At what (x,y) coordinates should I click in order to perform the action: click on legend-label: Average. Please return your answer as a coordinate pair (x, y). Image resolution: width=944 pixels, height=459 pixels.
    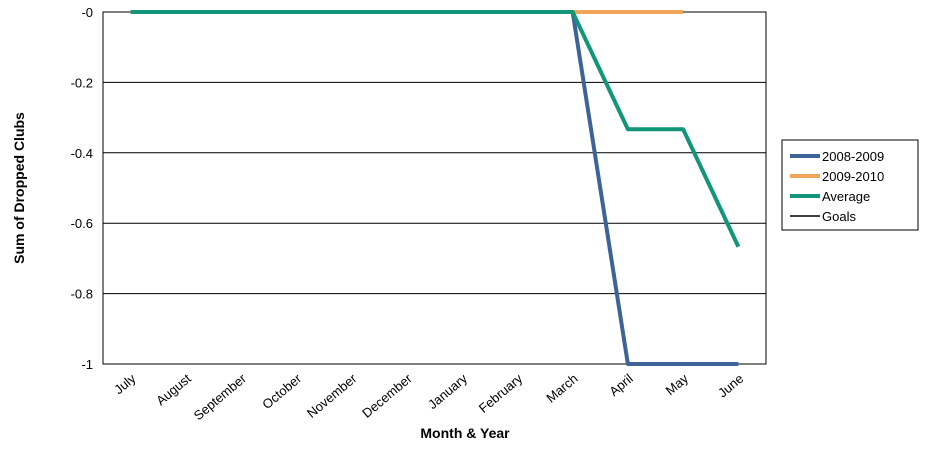
    Looking at the image, I should click on (846, 196).